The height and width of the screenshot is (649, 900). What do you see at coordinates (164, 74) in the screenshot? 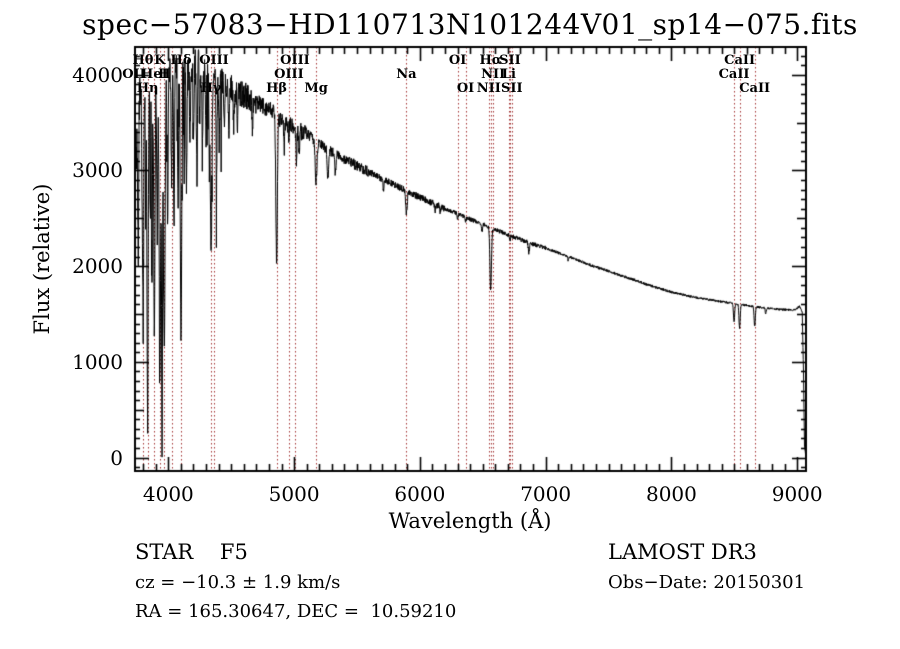
I see `spectral-line-label: H` at bounding box center [164, 74].